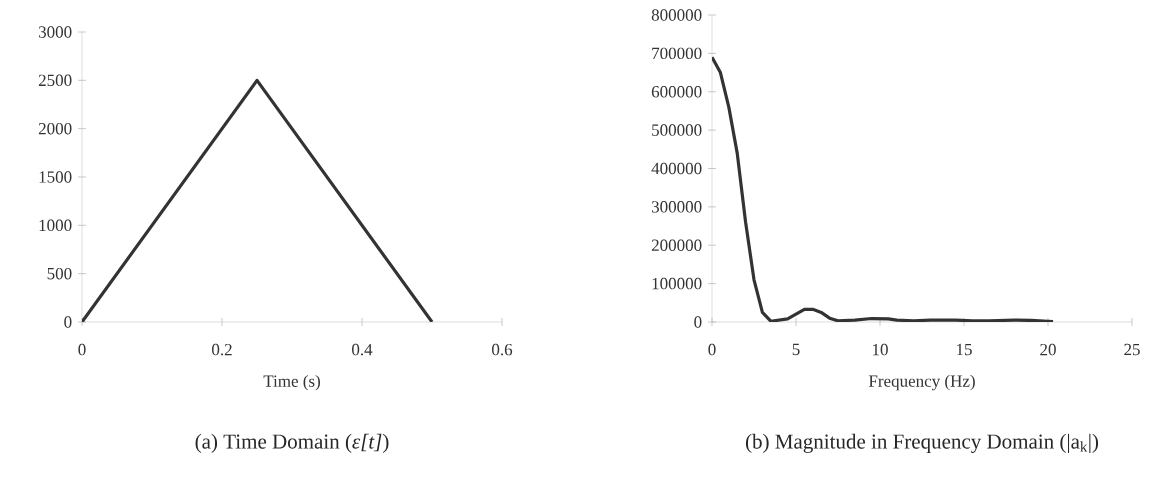  What do you see at coordinates (964, 349) in the screenshot?
I see `x-tick-label: 15` at bounding box center [964, 349].